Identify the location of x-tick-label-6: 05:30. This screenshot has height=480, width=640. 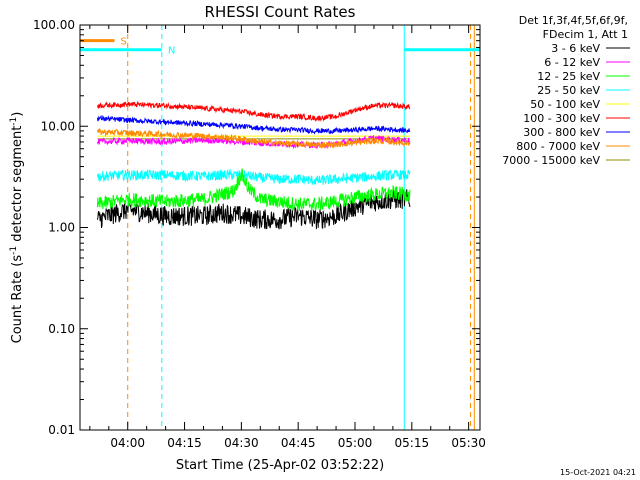
(468, 443).